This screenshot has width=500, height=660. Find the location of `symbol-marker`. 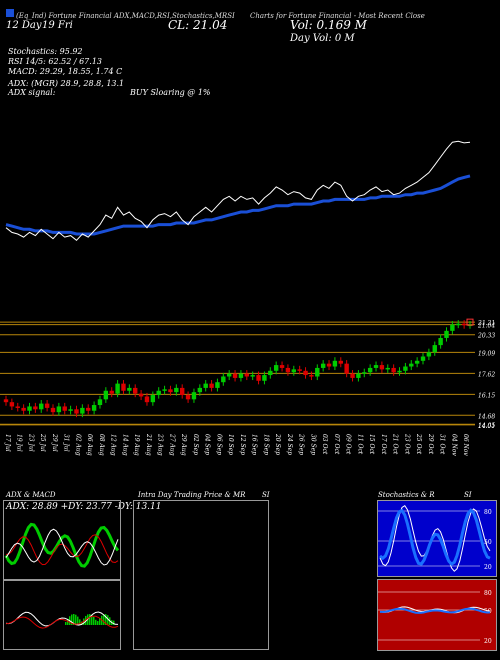

symbol-marker is located at coordinates (10, 13).